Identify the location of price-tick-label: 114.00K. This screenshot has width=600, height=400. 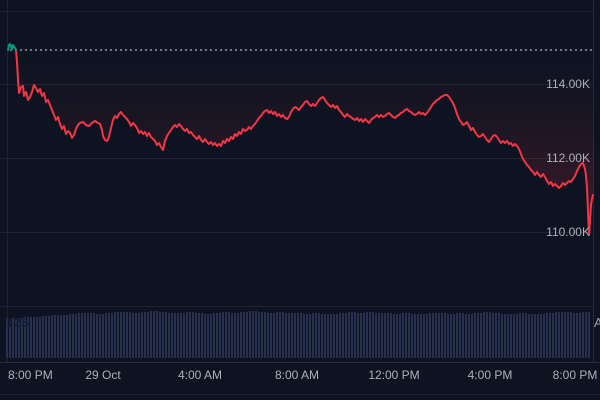
(568, 84).